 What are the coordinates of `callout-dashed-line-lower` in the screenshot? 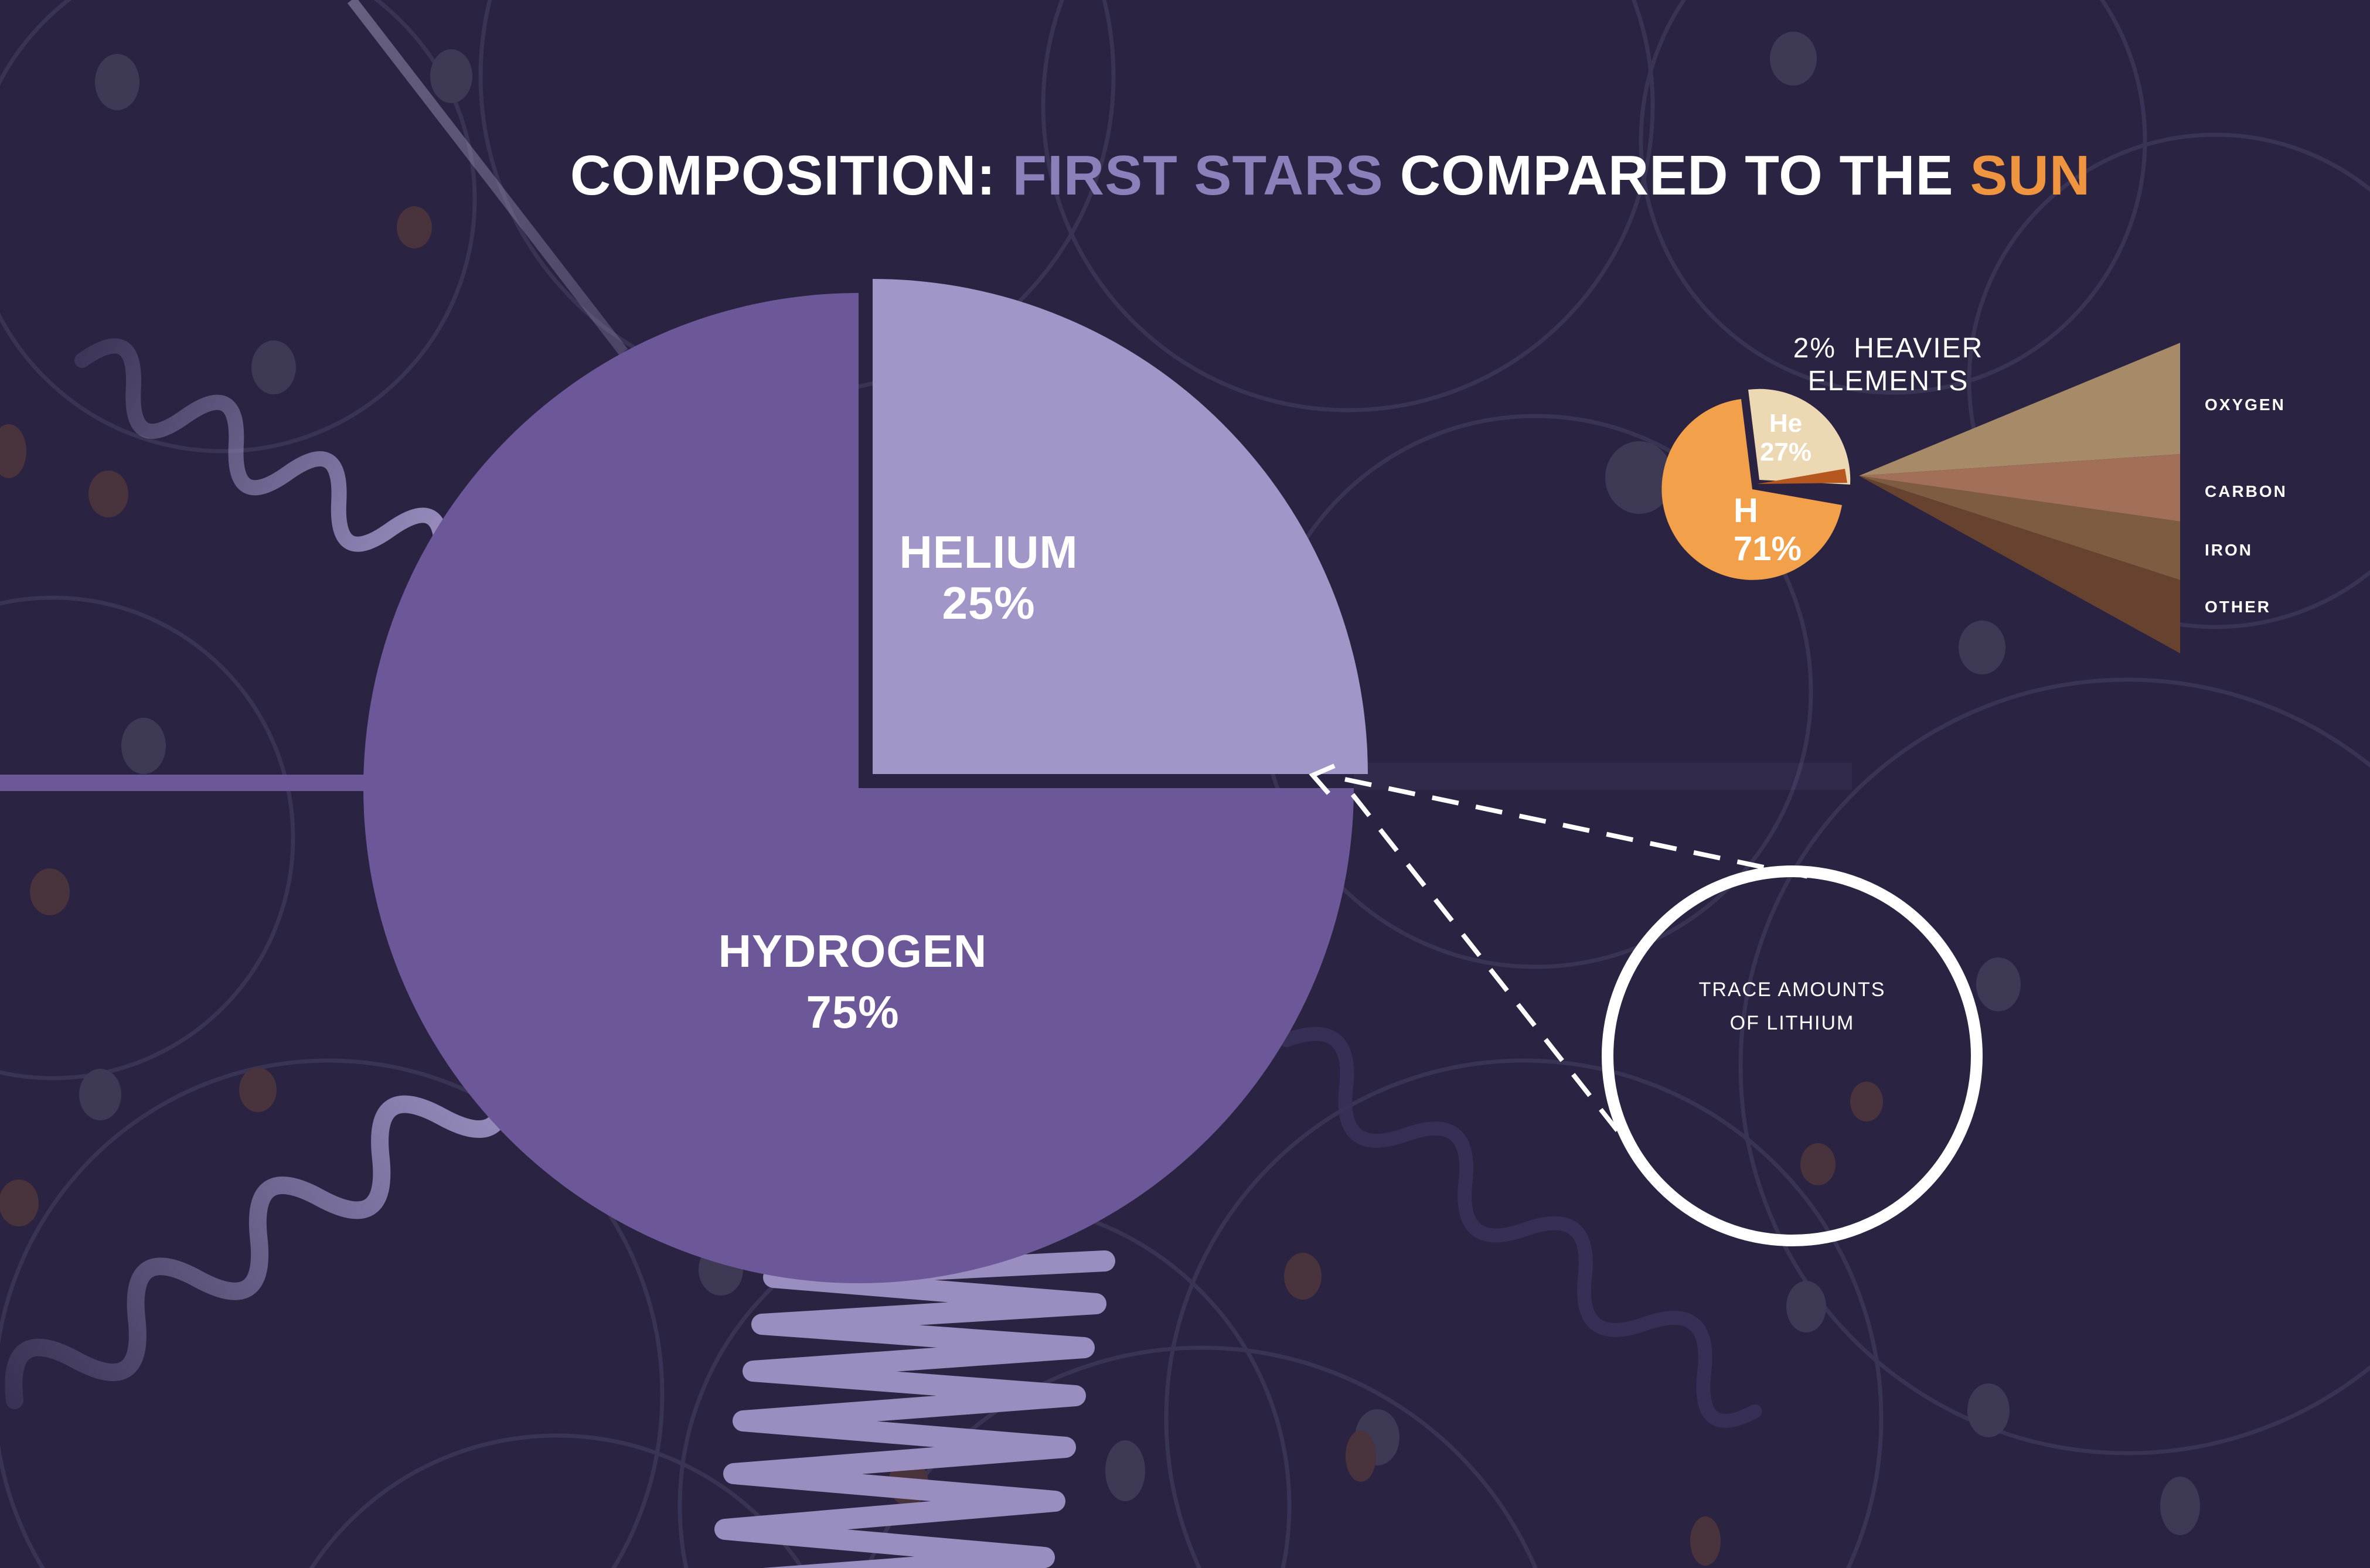 It's located at (1496, 977).